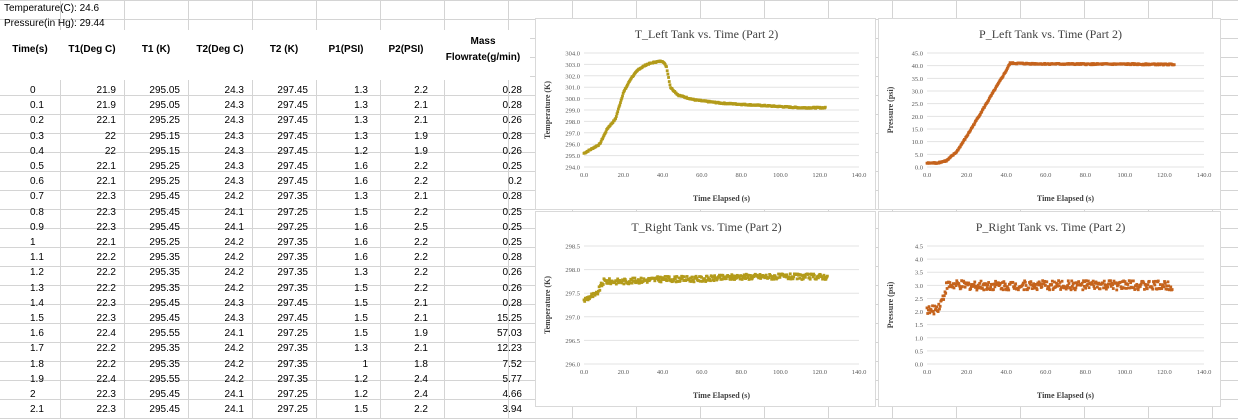 The height and width of the screenshot is (419, 1238). Describe the element at coordinates (509, 334) in the screenshot. I see `table-cell: 57.03` at that location.